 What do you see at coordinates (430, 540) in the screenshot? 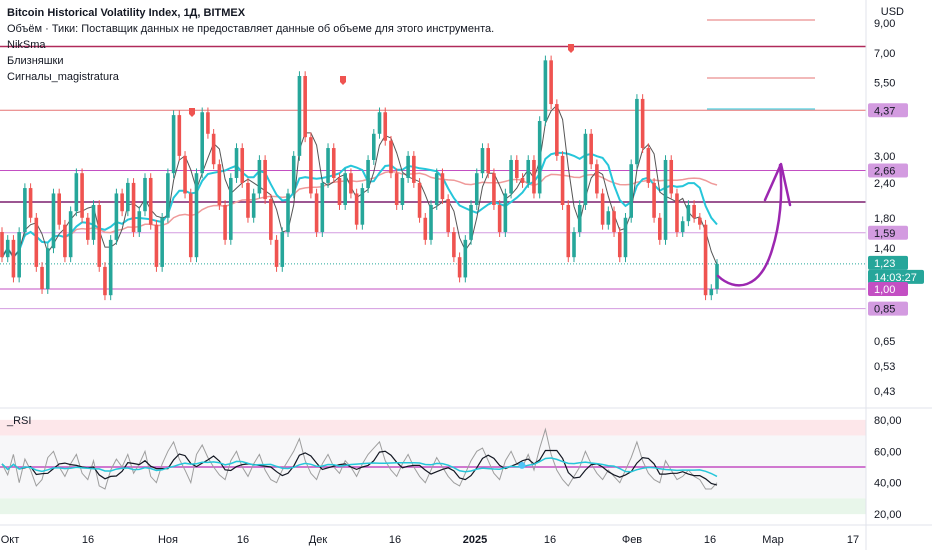
I see `time-axis: Окт 16 Ноя 16 Дек 16 2025 16 Фев 16 Мар 17` at bounding box center [430, 540].